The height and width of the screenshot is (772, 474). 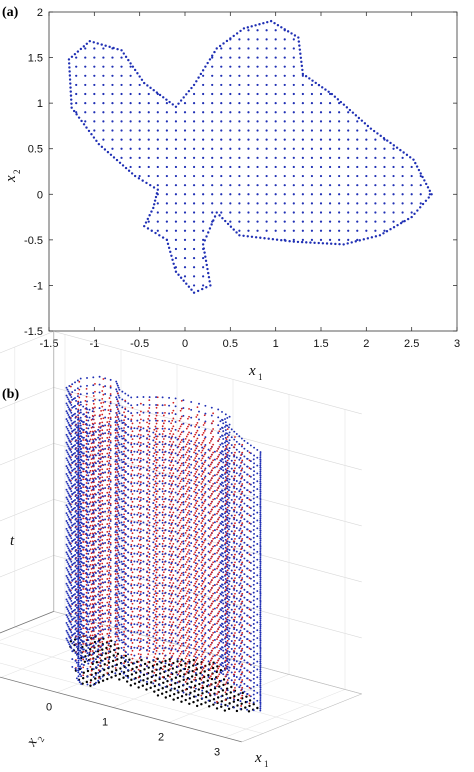 I want to click on x-tick-label: 1, so click(x=276, y=344).